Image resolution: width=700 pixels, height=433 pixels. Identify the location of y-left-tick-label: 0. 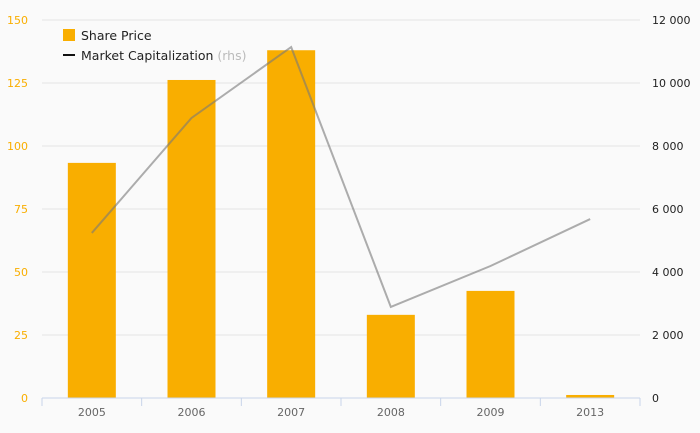
(24, 398).